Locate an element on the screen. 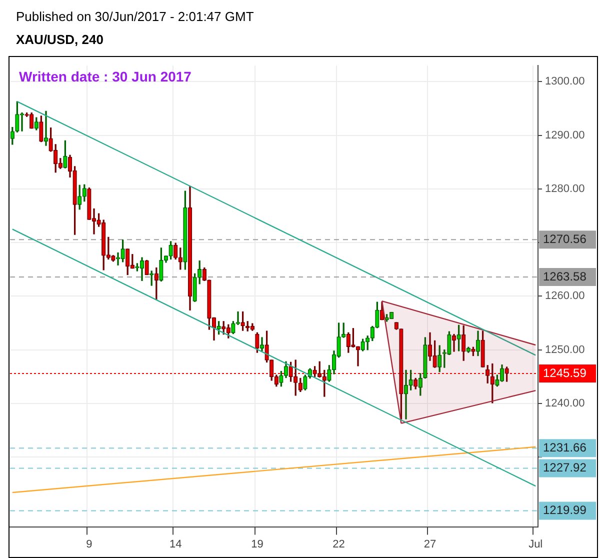 The width and height of the screenshot is (600, 558). x-tick-label: 19 is located at coordinates (257, 544).